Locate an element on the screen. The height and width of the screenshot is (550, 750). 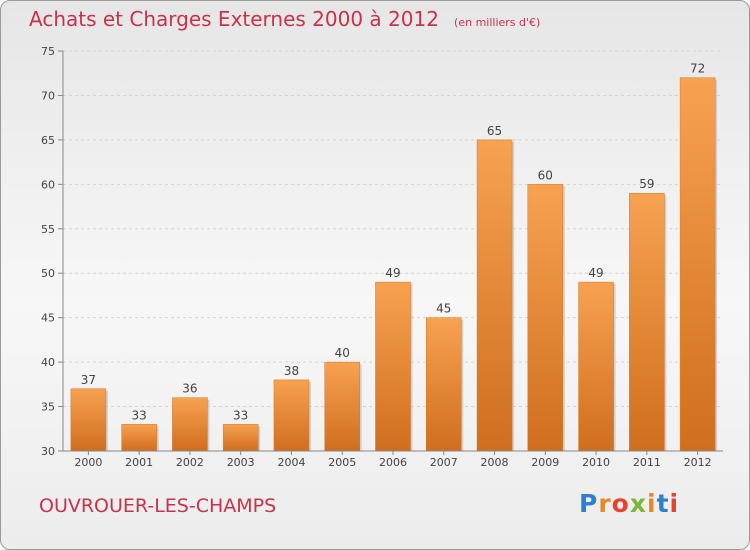
value-label: 60 is located at coordinates (545, 175).